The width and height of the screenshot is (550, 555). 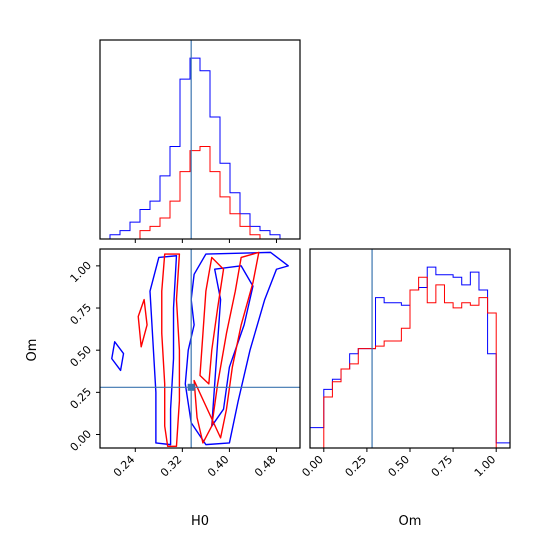 I want to click on om-histogram-frame, so click(x=410, y=348).